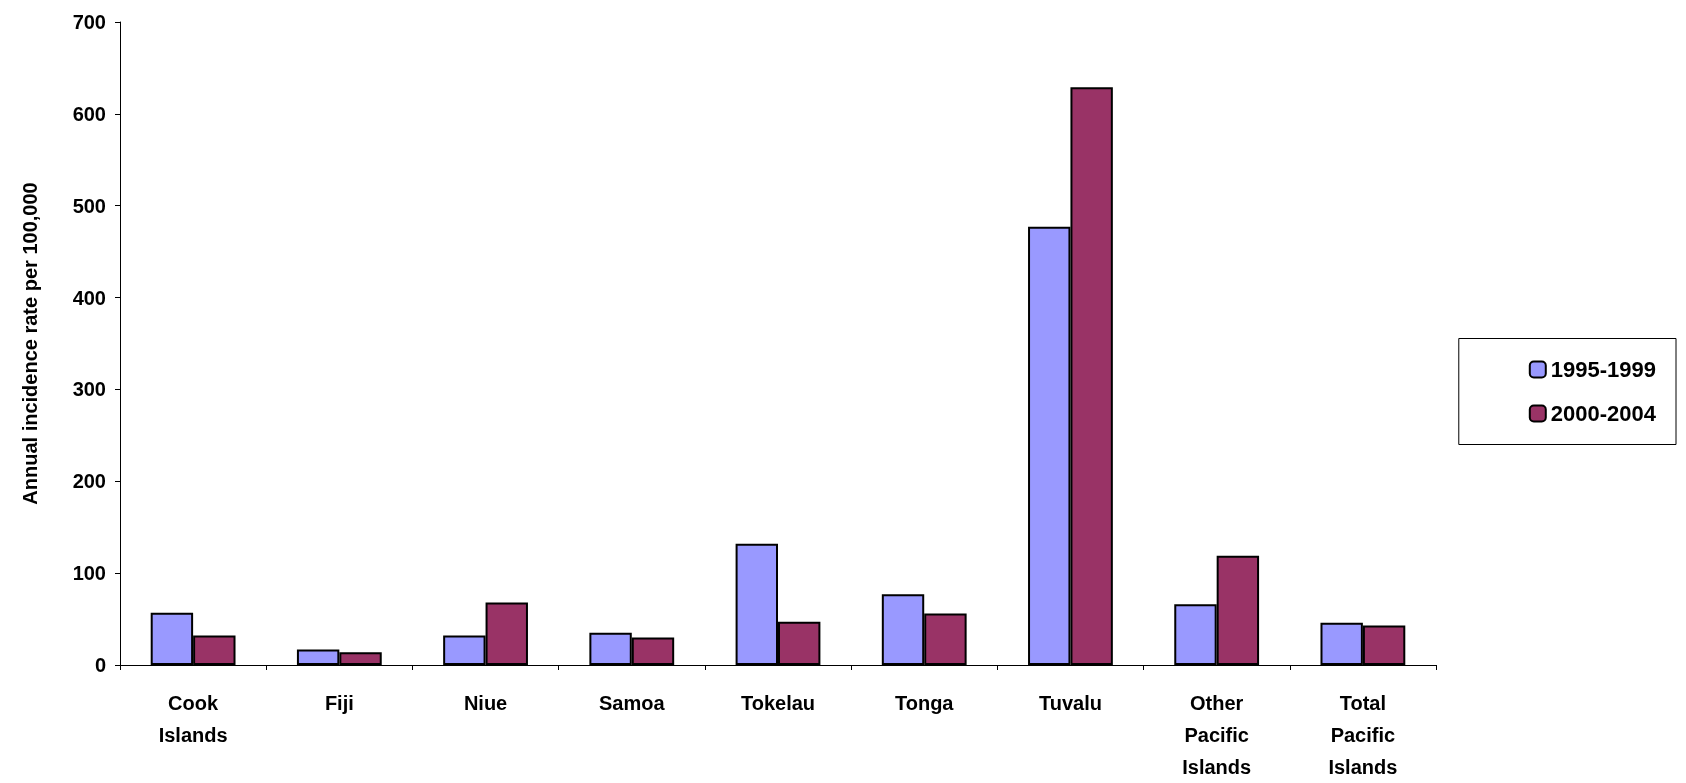 This screenshot has width=1686, height=783. What do you see at coordinates (89, 22) in the screenshot?
I see `y-tick-label: 700` at bounding box center [89, 22].